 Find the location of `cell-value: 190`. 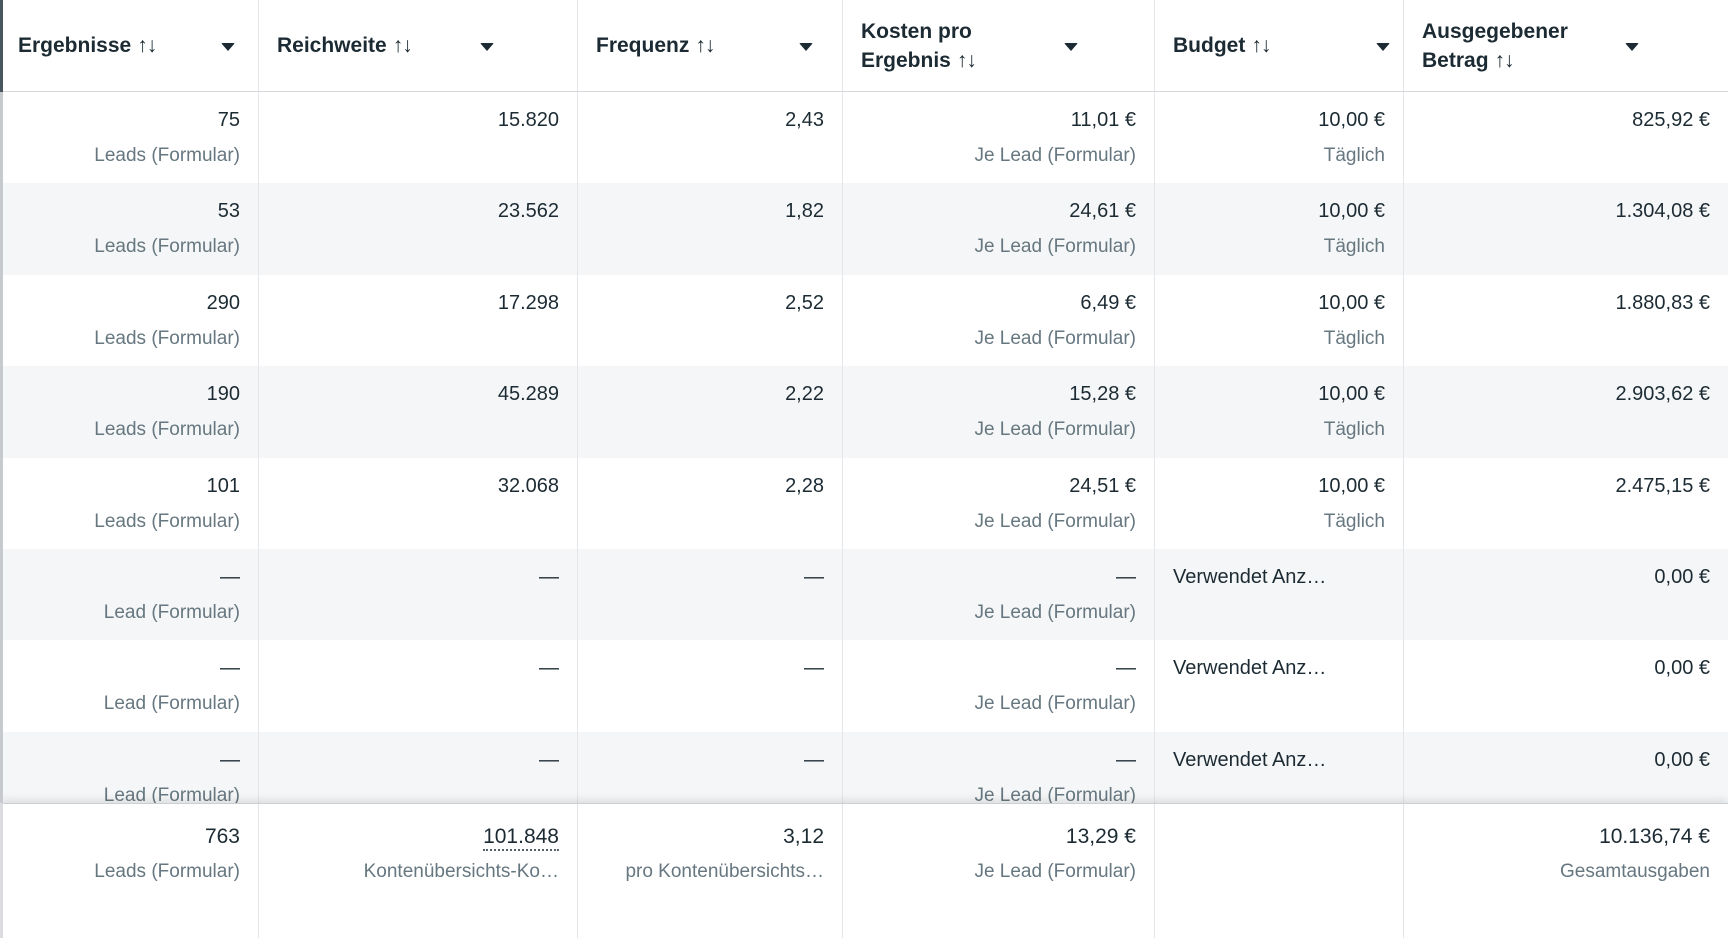

cell-value: 190 is located at coordinates (223, 394).